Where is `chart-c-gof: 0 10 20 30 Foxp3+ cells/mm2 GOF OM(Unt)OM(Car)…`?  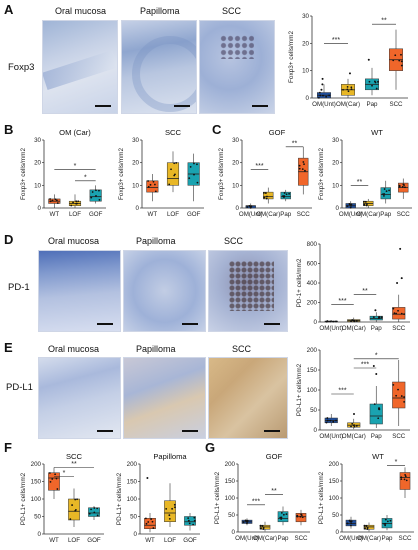
chart-c-gof: 0 10 20 30 Foxp3+ cells/mm2 GOF OM(Unt)OM(Car)… is located at coordinates (265, 173).